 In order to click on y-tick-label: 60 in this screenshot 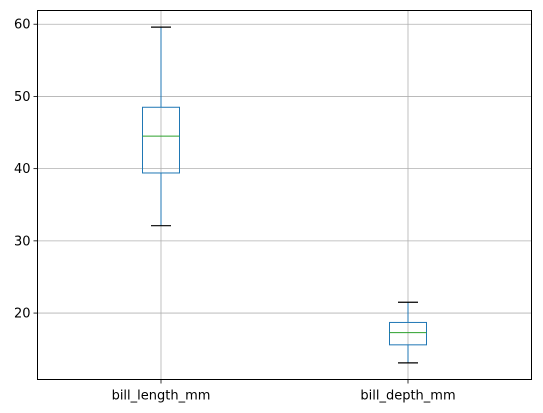, I will do `click(22, 25)`.